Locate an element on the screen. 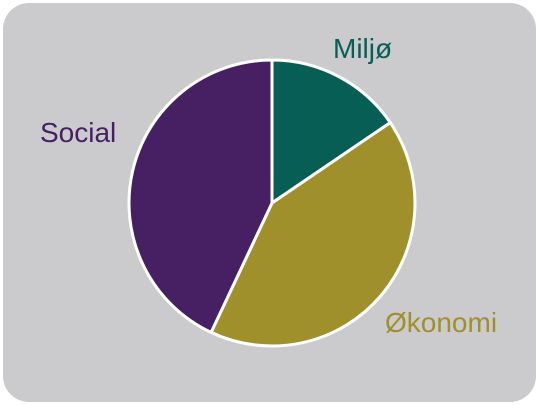  slice-label-miljo: Miljø is located at coordinates (362, 48).